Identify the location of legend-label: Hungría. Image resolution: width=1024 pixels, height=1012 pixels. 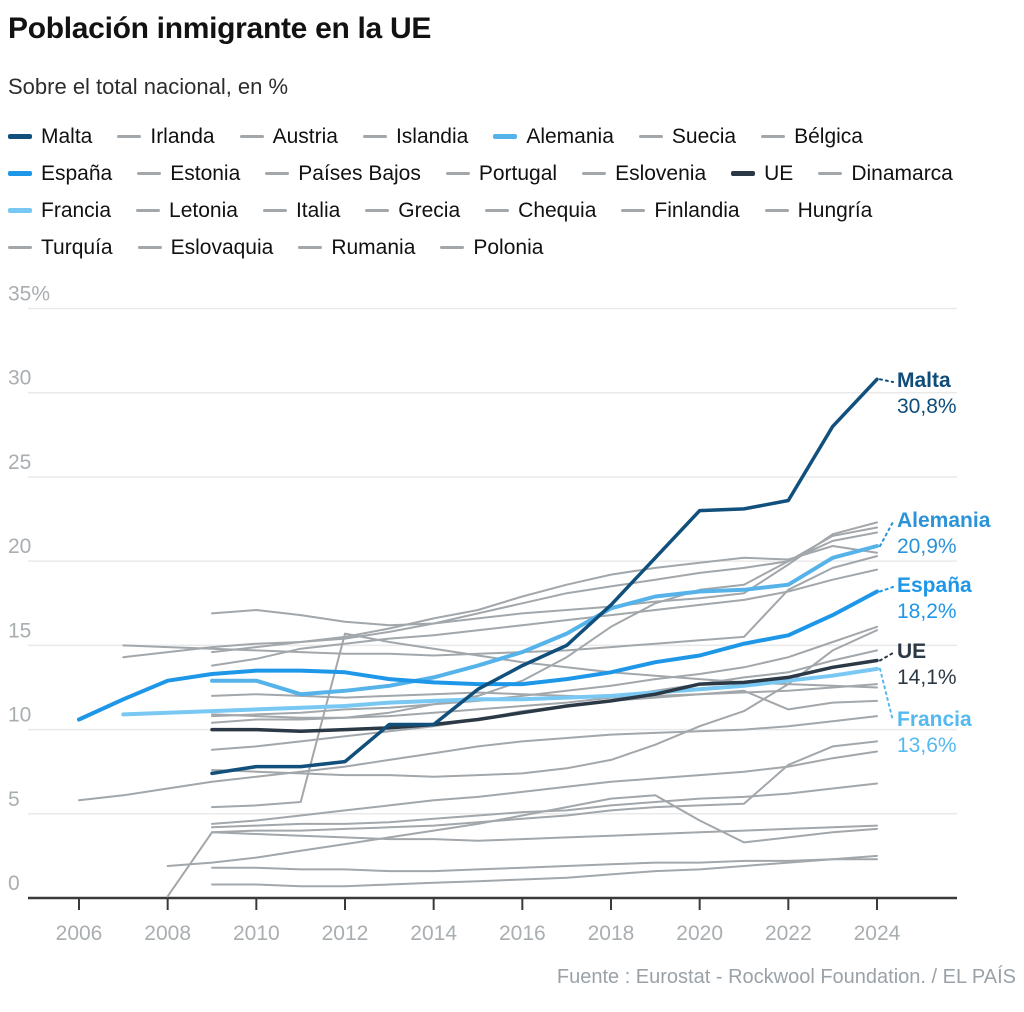
(835, 210).